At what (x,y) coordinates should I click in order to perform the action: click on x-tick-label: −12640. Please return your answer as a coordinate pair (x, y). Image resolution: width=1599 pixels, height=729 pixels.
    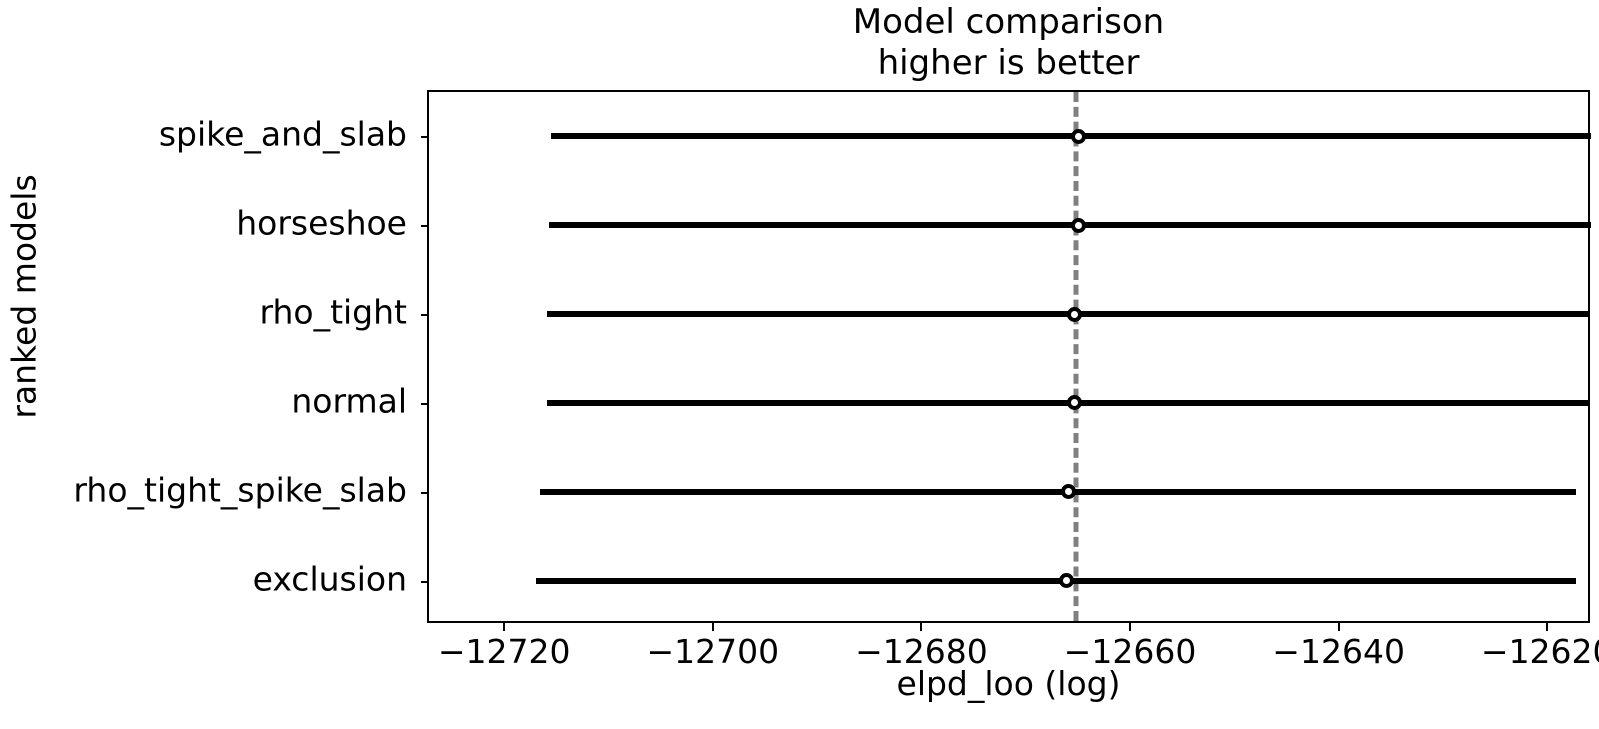
    Looking at the image, I should click on (1338, 651).